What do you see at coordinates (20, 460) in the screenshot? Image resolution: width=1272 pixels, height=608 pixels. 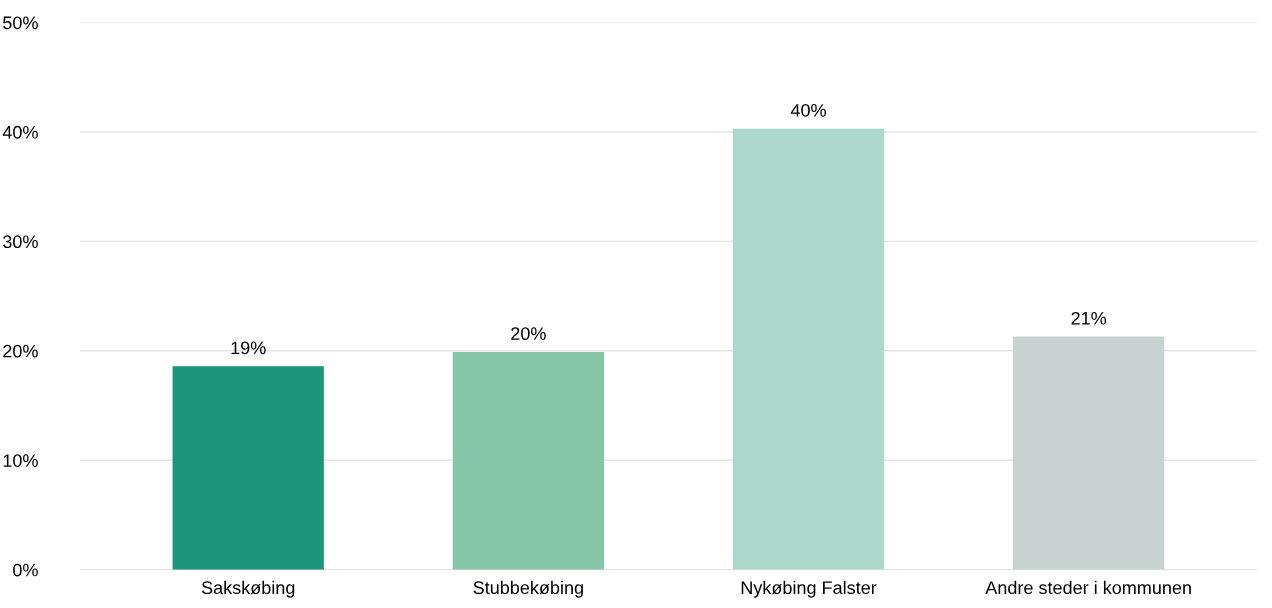 I see `y-tick-label: 10%` at bounding box center [20, 460].